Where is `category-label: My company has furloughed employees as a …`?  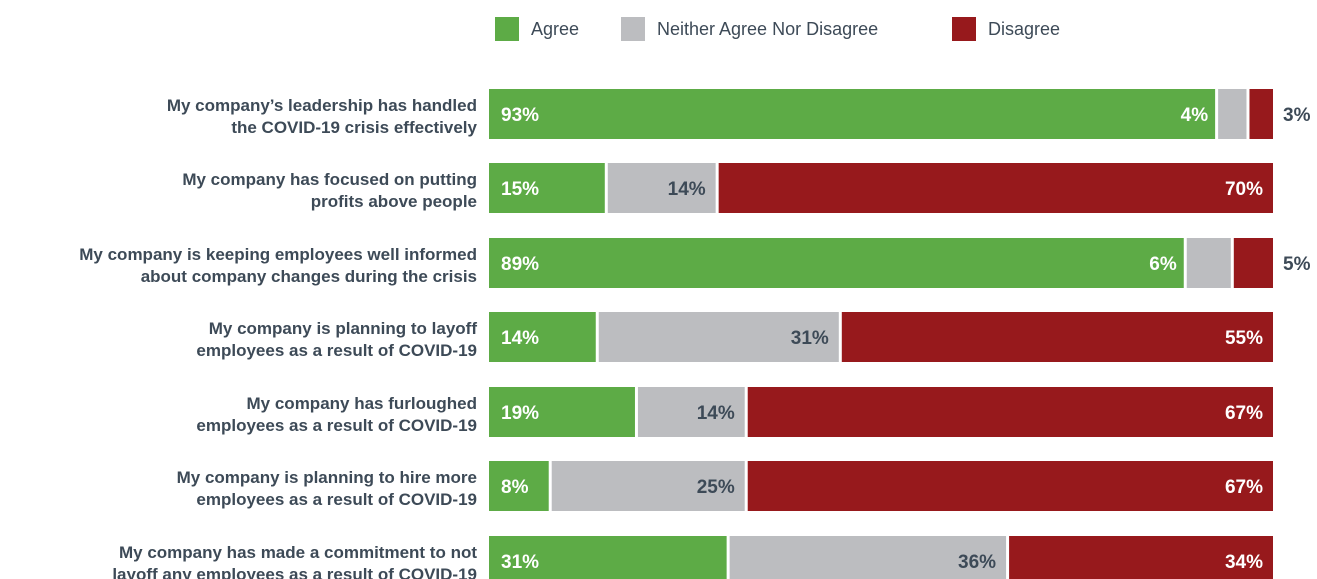 category-label: My company has furloughed employees as a … is located at coordinates (336, 414).